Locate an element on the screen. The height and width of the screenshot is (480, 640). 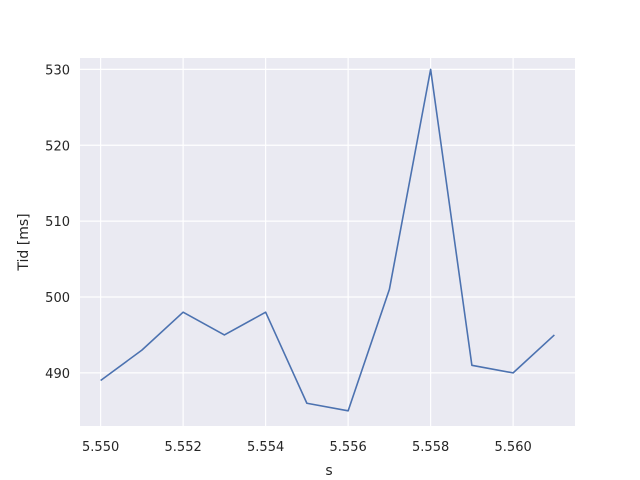
x-tick-labels: 5.550 5.552 5.554 5.556 5.558 5.560 is located at coordinates (307, 447).